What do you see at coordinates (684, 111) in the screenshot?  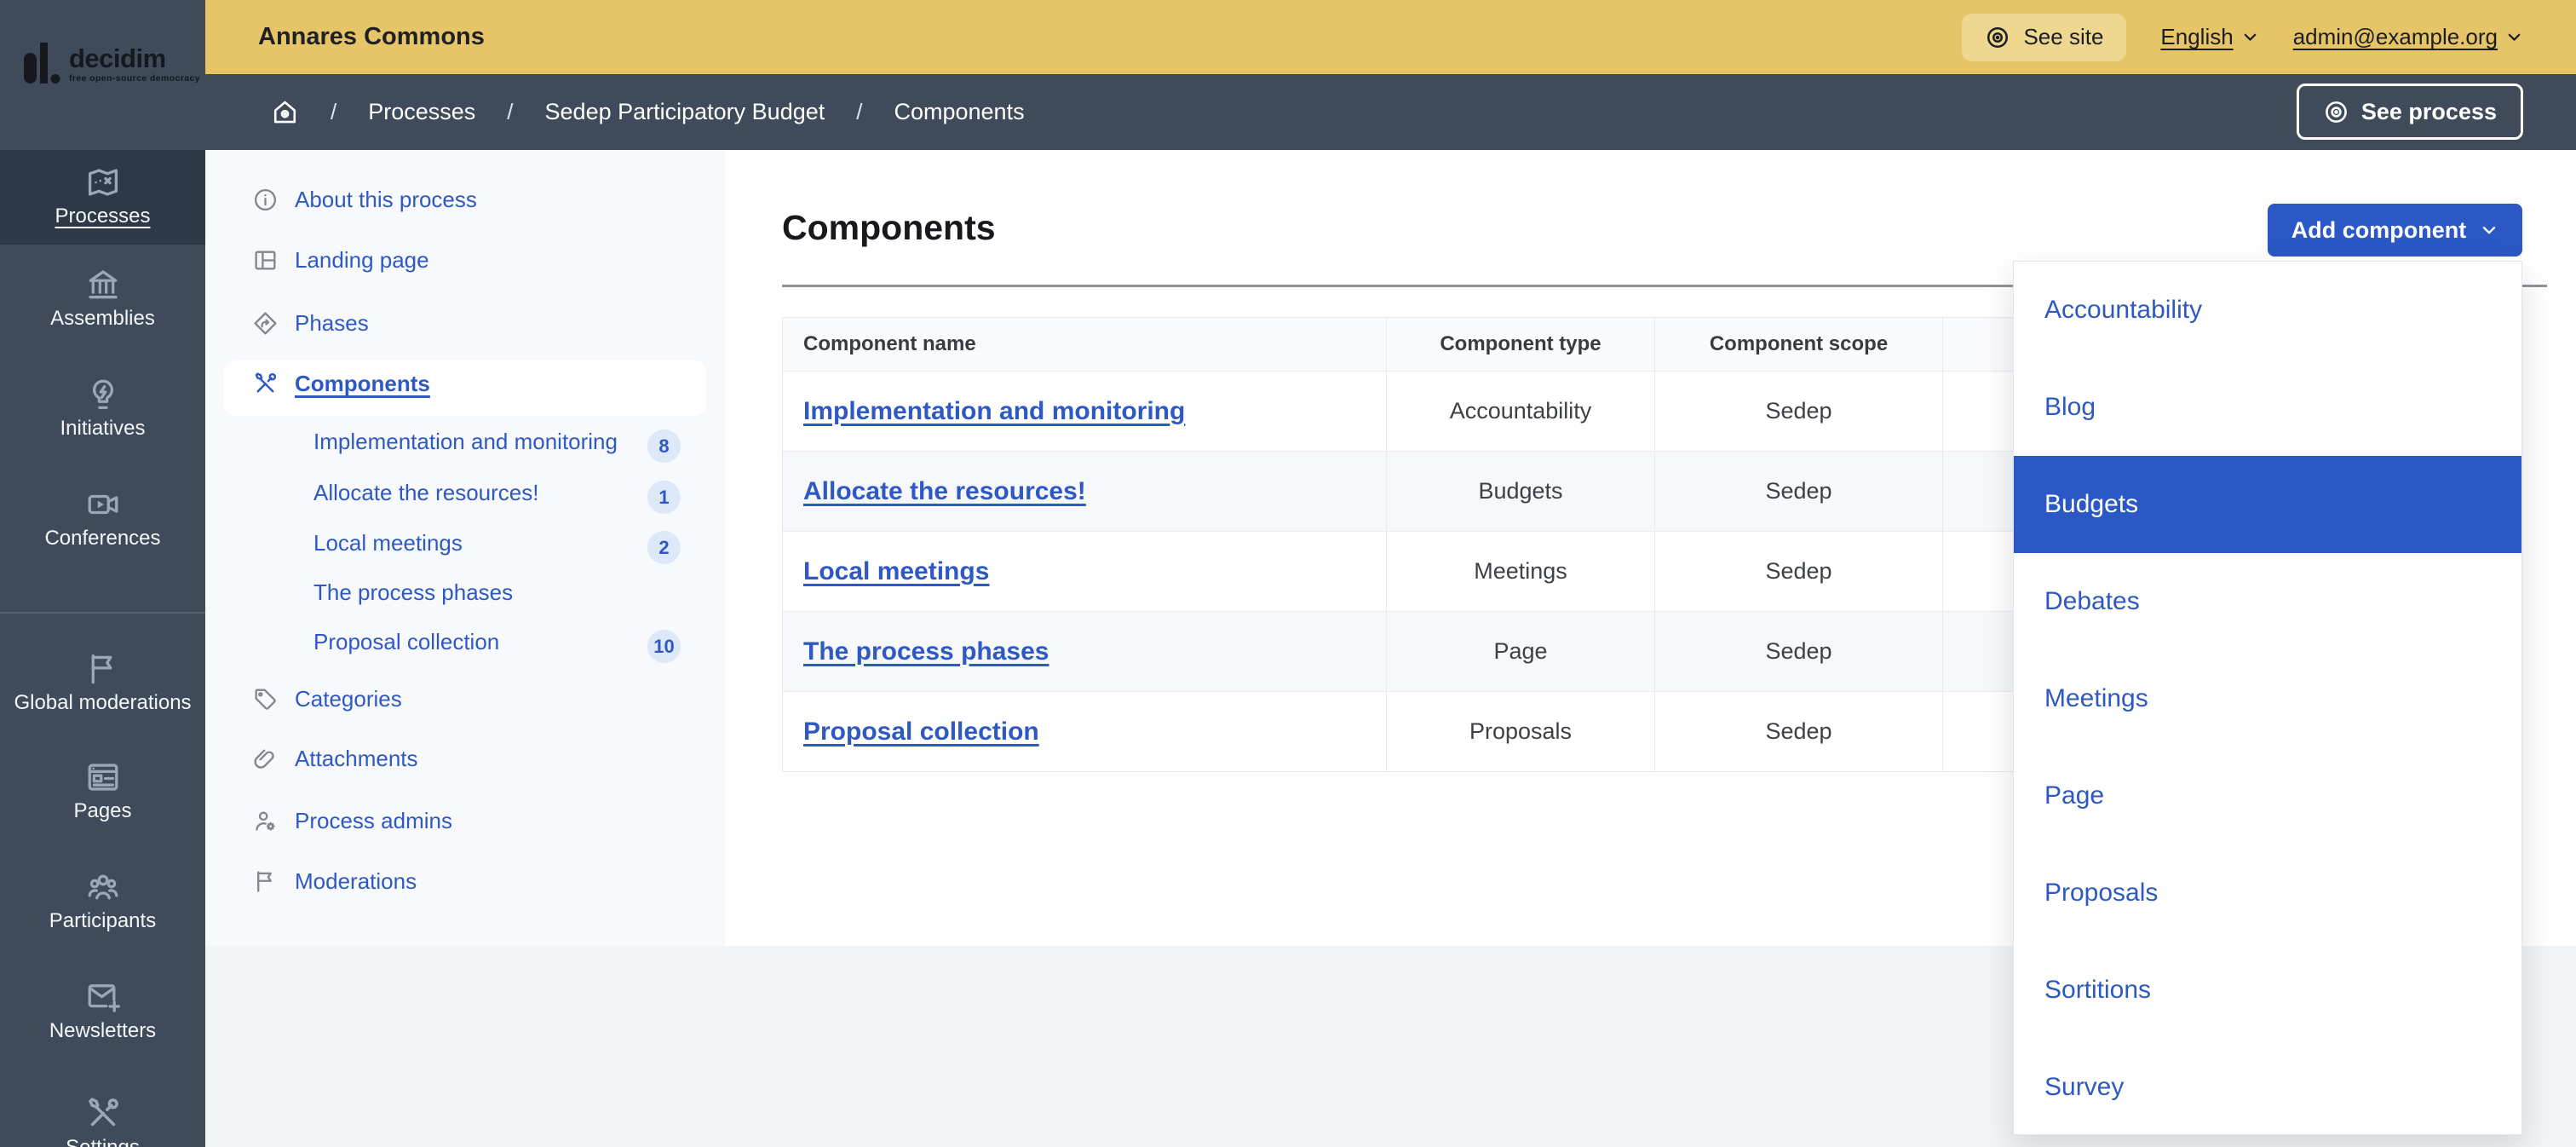 I see `breadcrumb-process-title: Sedep Participatory Budget` at bounding box center [684, 111].